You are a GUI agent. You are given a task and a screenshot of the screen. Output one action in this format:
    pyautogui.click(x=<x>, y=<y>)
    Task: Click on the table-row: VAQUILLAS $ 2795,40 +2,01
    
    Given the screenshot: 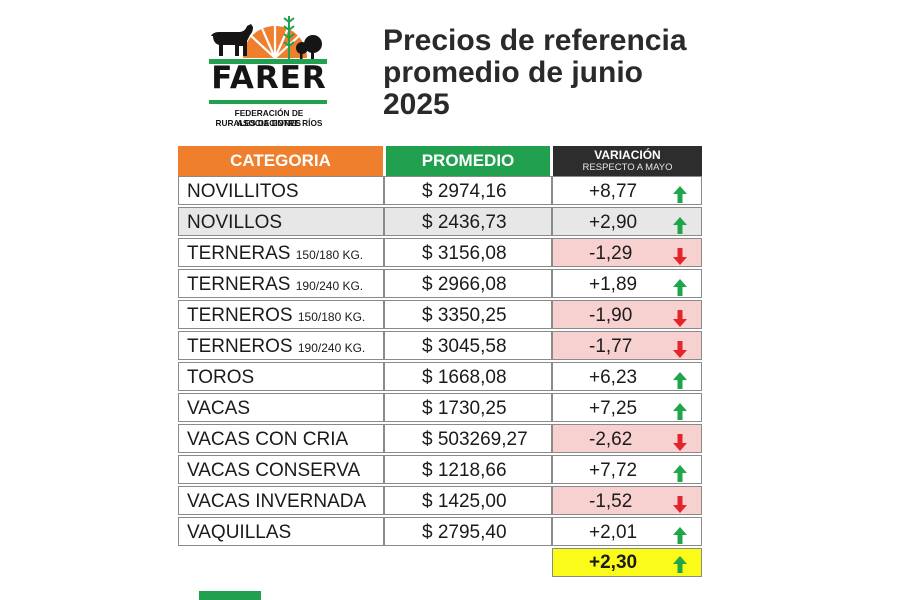 What is the action you would take?
    pyautogui.click(x=440, y=532)
    